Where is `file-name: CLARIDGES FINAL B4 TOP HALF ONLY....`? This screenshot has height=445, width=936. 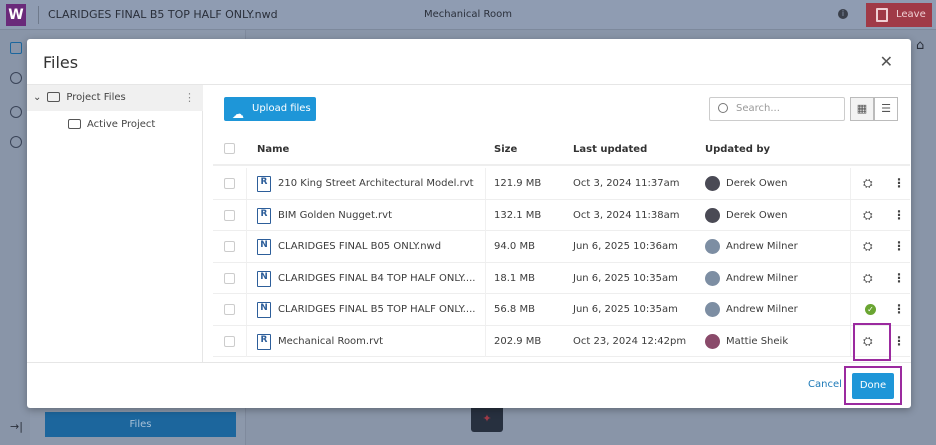 file-name: CLARIDGES FINAL B4 TOP HALF ONLY.... is located at coordinates (377, 278).